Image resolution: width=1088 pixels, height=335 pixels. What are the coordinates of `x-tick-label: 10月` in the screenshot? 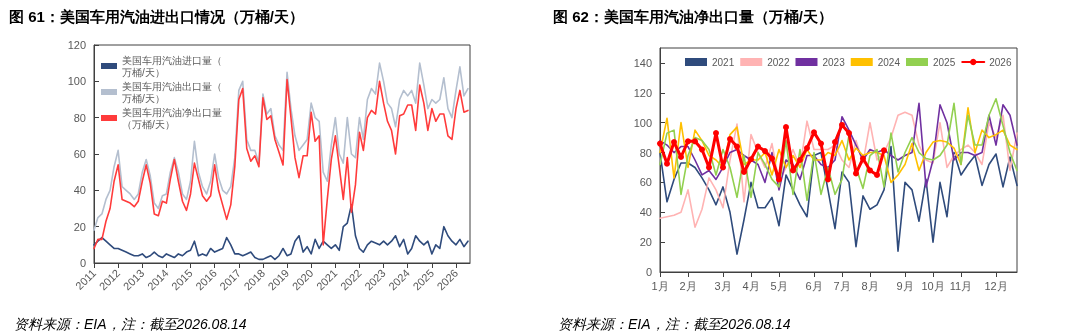 It's located at (933, 285).